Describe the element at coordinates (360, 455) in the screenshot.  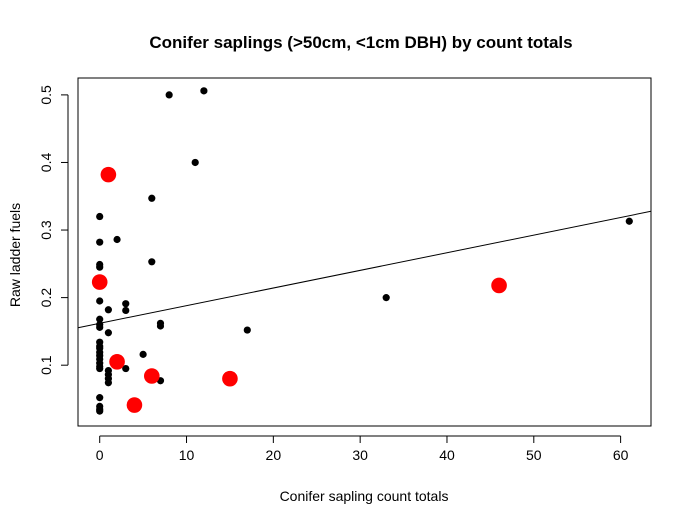
I see `x-tick-label: 30` at that location.